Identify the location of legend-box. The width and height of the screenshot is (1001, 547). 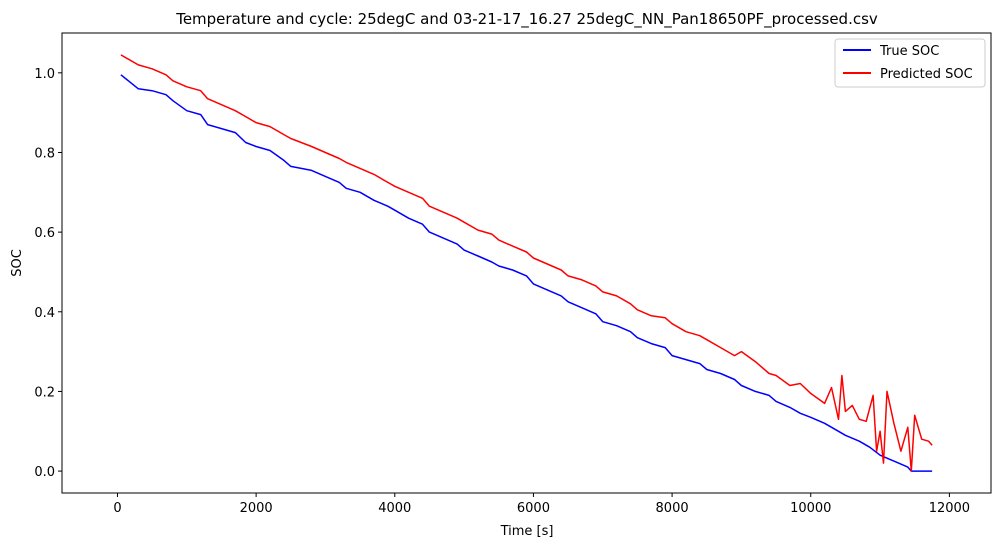
(910, 63).